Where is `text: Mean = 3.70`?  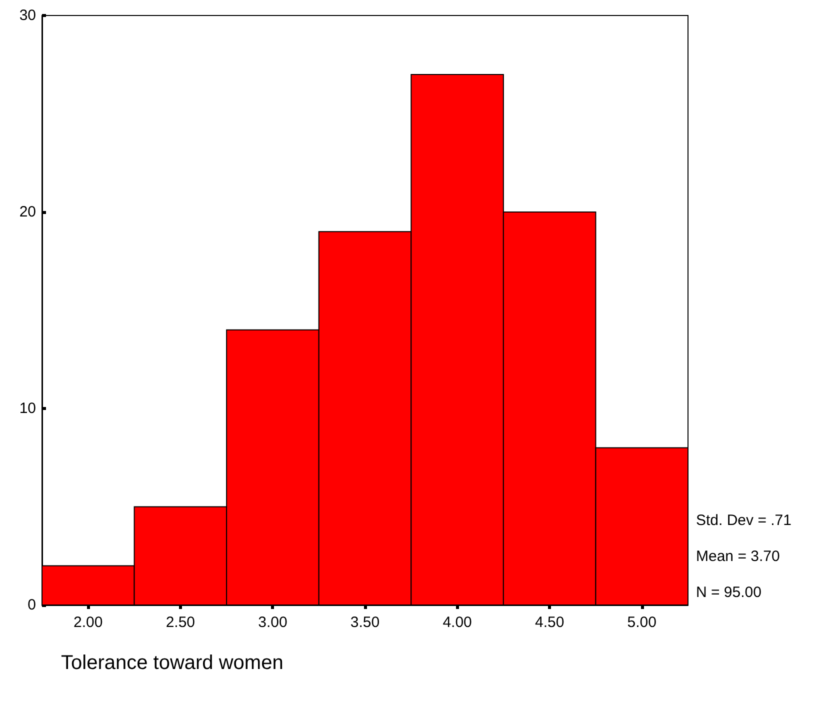 text: Mean = 3.70 is located at coordinates (738, 556).